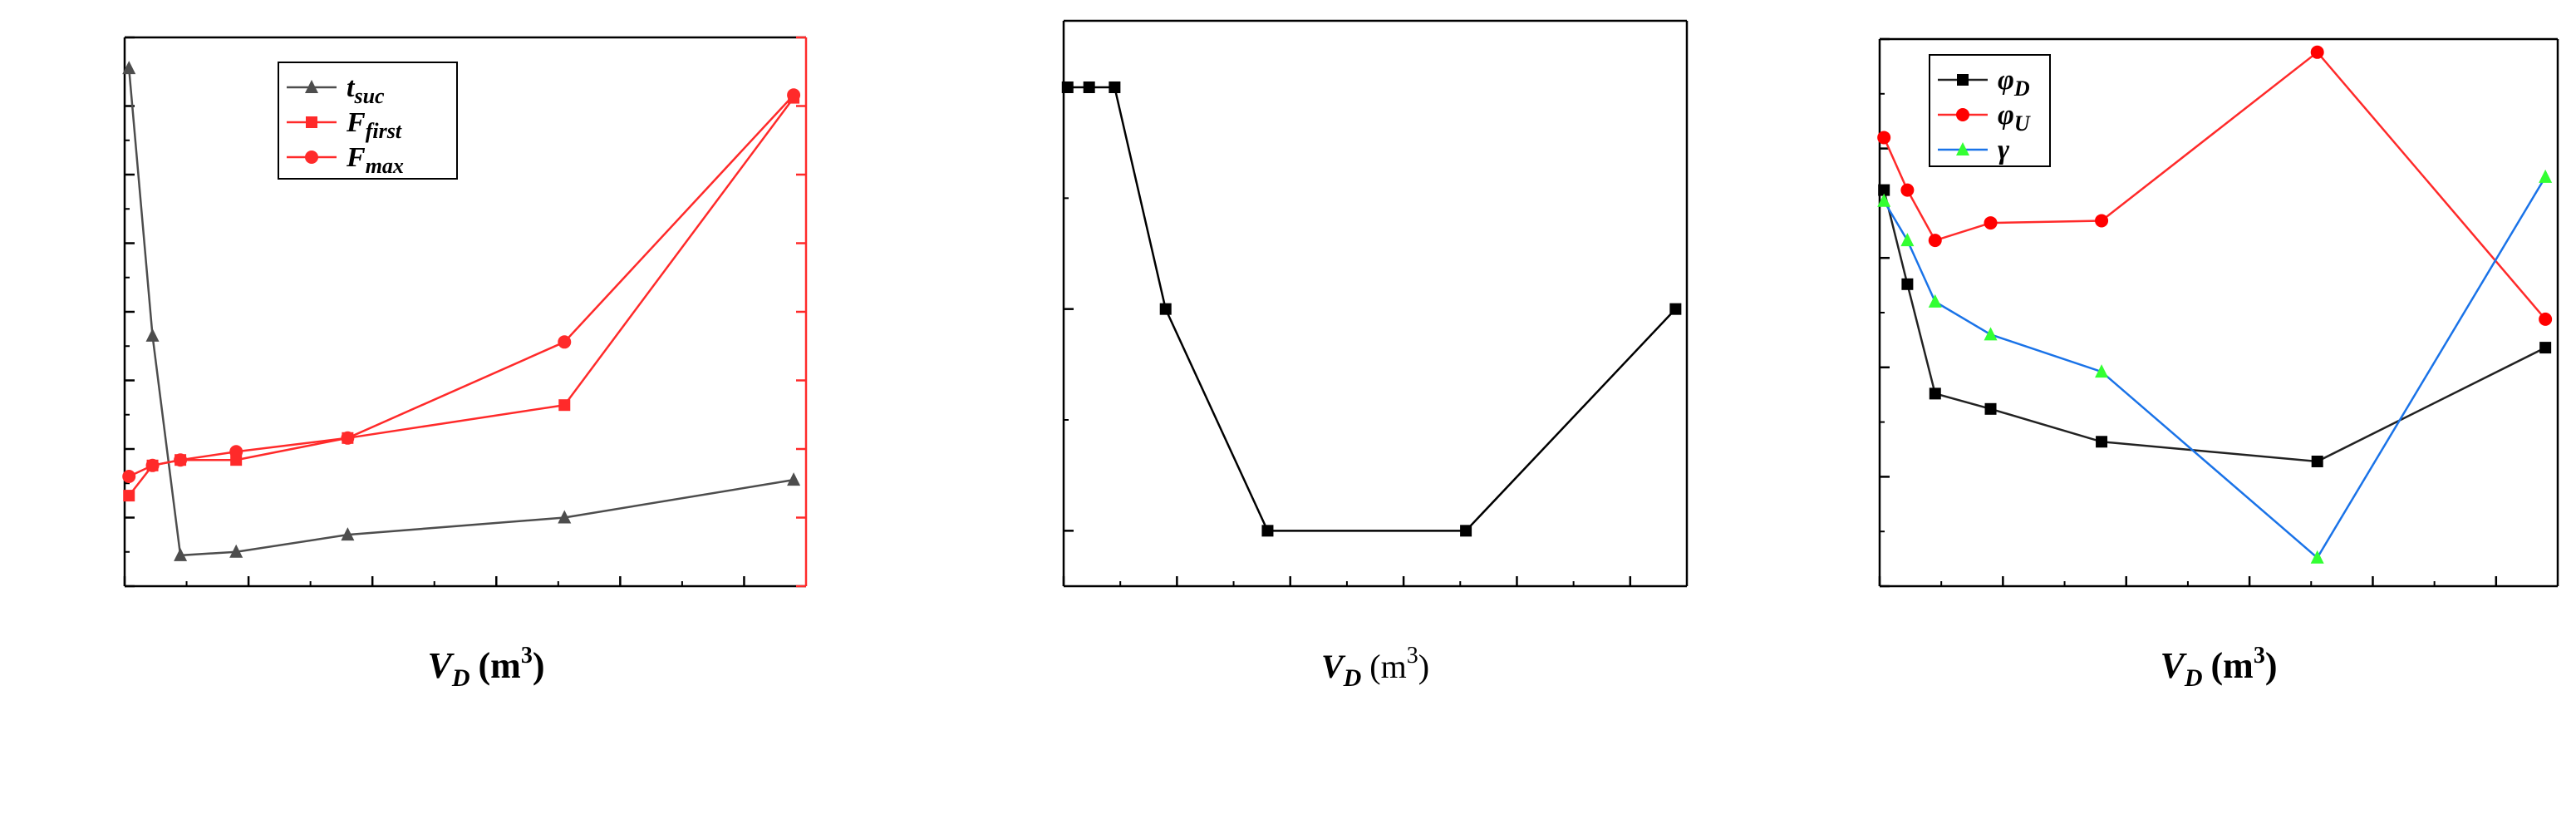  What do you see at coordinates (336, 90) in the screenshot?
I see `legend-item: tsuc` at bounding box center [336, 90].